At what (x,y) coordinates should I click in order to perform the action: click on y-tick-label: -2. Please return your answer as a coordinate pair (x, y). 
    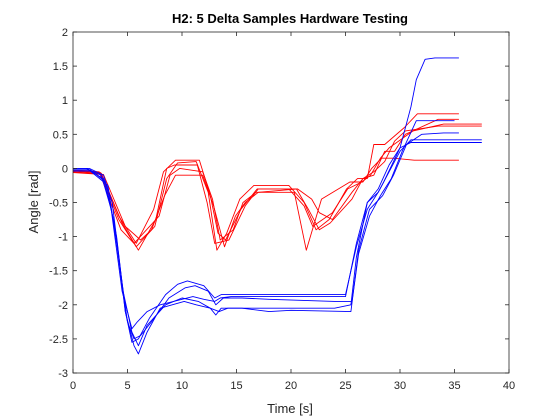
    Looking at the image, I should click on (63, 306).